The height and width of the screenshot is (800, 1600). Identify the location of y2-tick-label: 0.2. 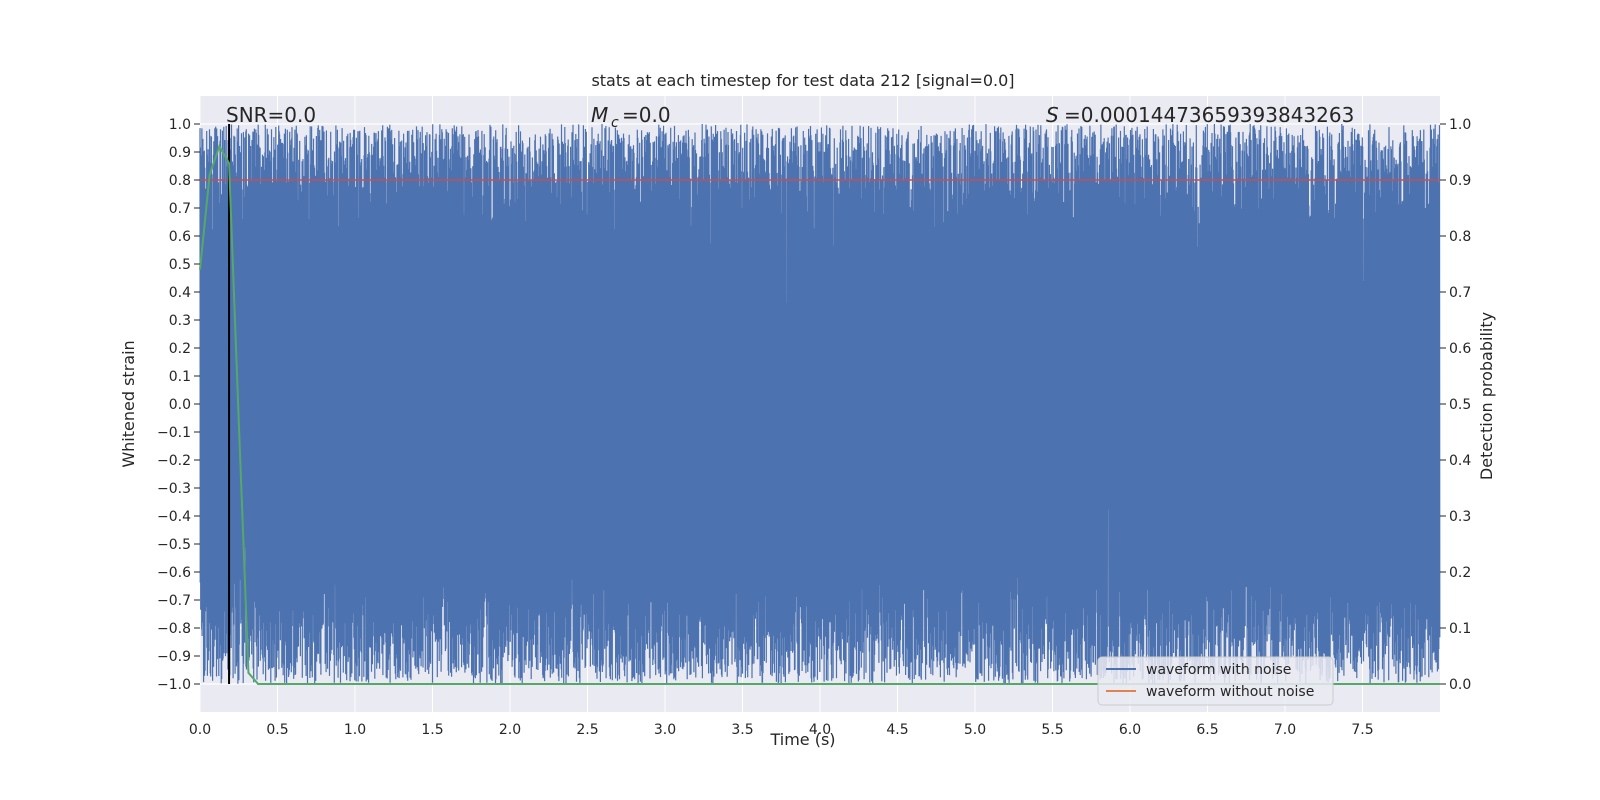
(1460, 573).